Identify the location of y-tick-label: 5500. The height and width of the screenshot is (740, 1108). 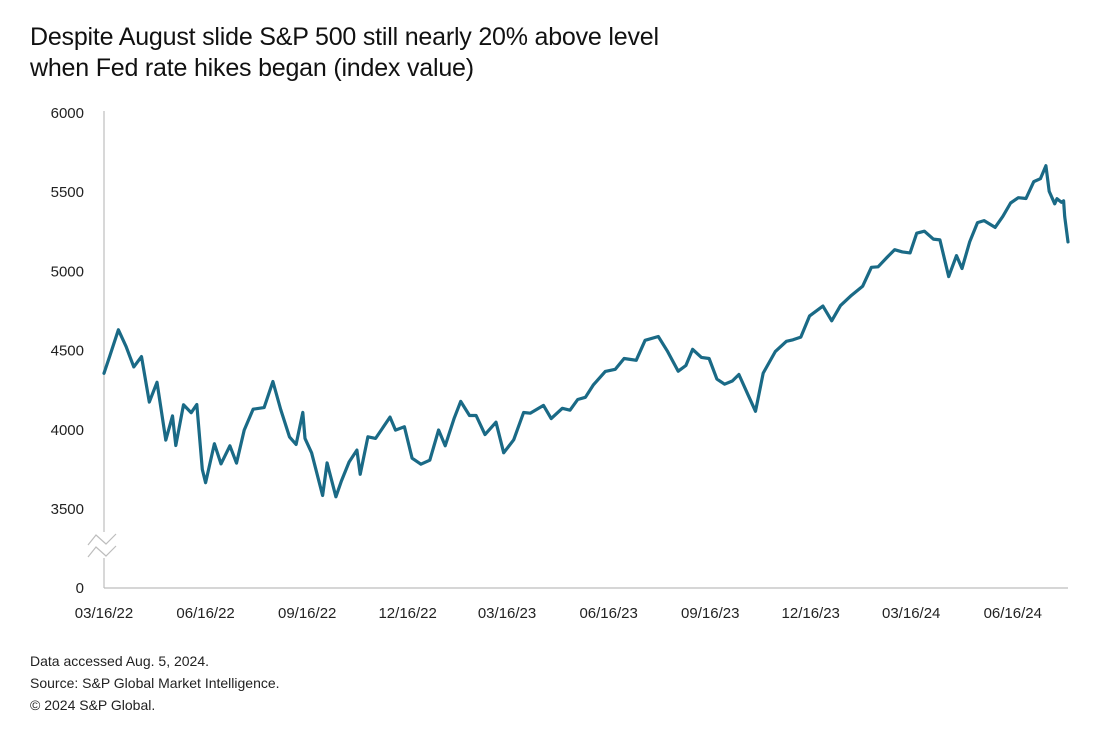
(67, 192).